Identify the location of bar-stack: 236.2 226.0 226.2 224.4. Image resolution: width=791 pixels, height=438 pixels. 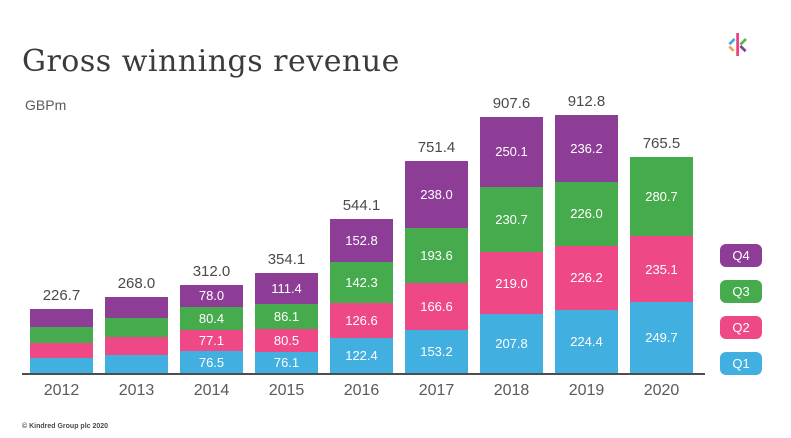
(586, 244).